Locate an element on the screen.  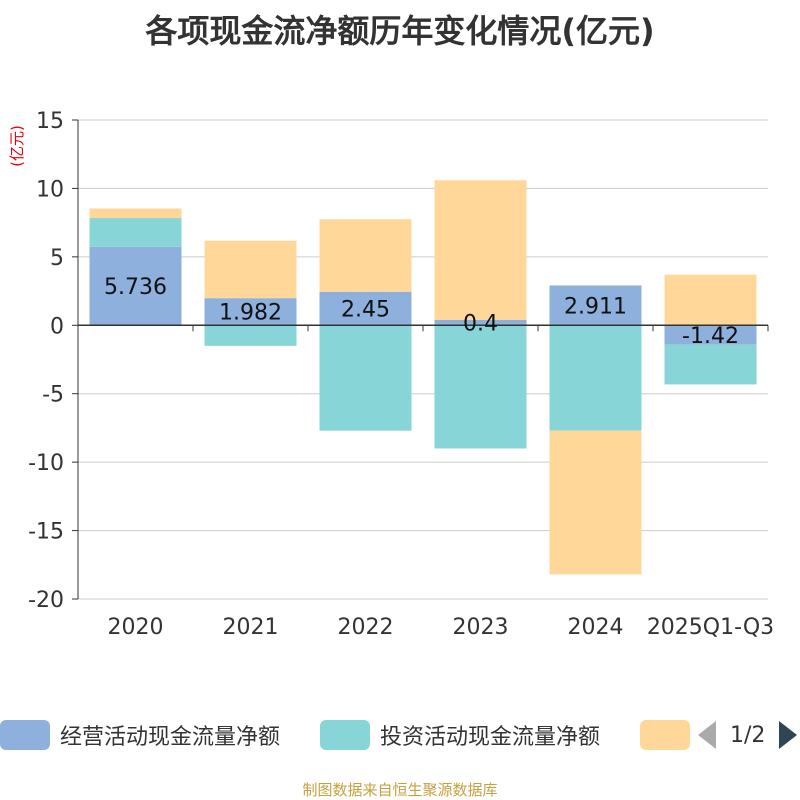
data-label: 0.4 is located at coordinates (480, 324).